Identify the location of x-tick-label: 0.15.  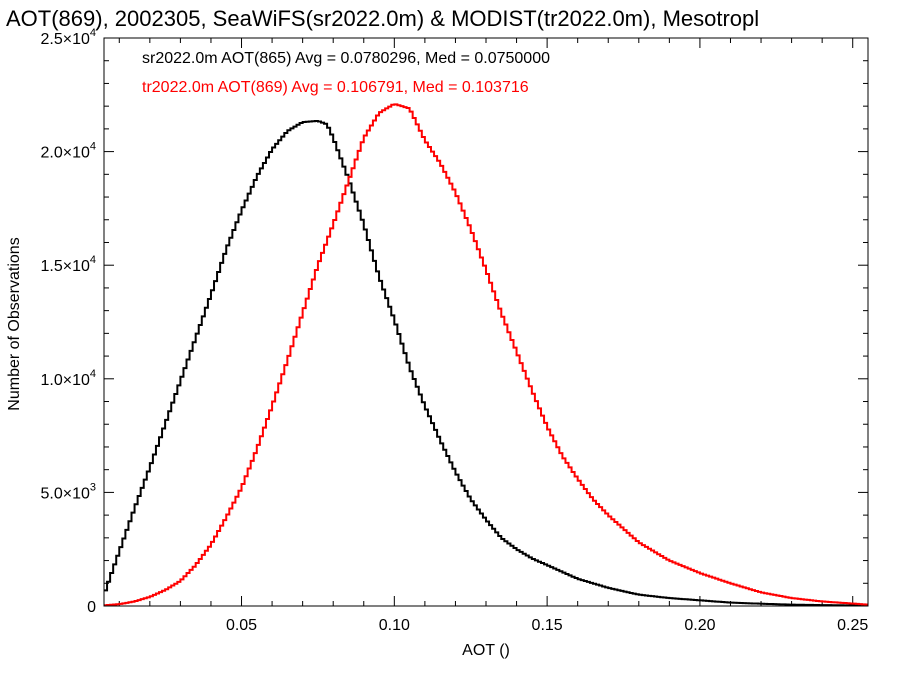
(547, 625).